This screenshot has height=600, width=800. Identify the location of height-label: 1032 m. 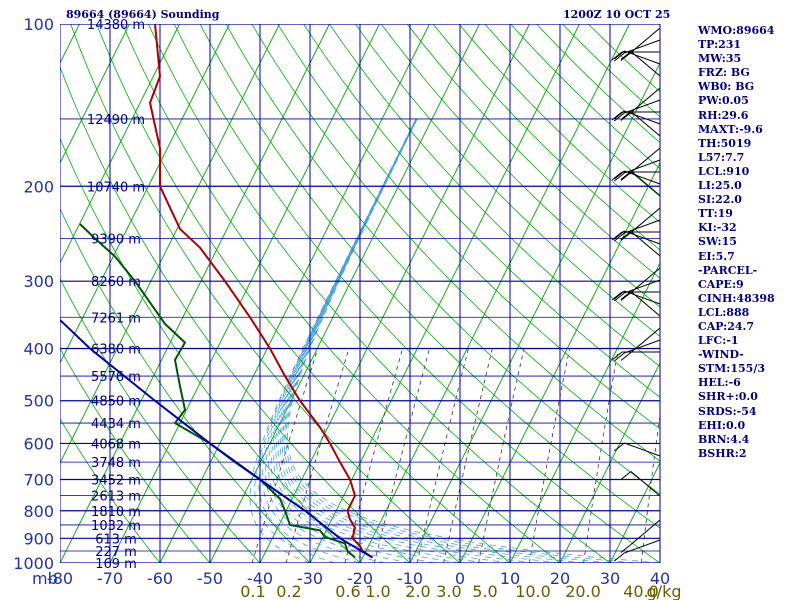
(116, 526).